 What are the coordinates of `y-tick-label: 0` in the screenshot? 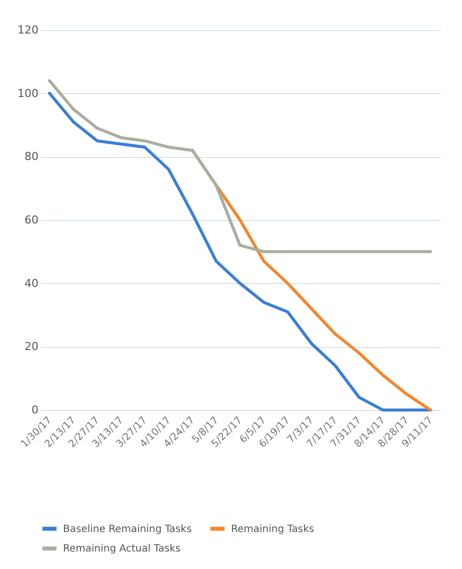 It's located at (35, 410).